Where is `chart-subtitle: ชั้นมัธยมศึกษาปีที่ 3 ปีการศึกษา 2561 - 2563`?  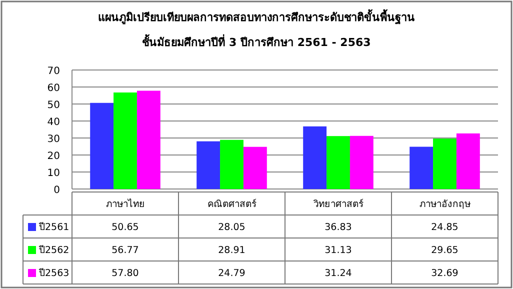 chart-subtitle: ชั้นมัธยมศึกษาปีที่ 3 ปีการศึกษา 2561 - 2563 is located at coordinates (256, 41).